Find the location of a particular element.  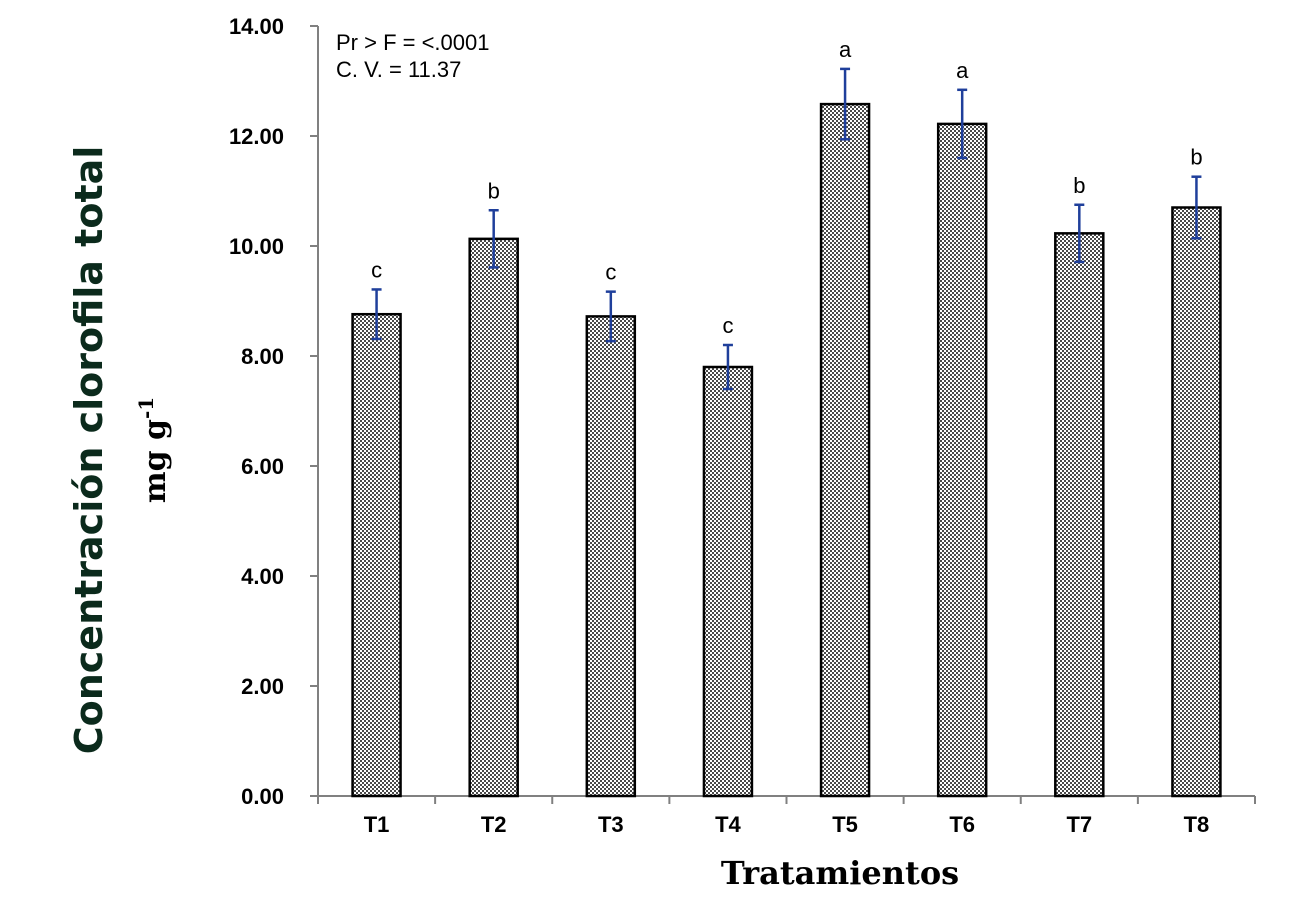

x-tick-label-t3: T3 is located at coordinates (611, 824).